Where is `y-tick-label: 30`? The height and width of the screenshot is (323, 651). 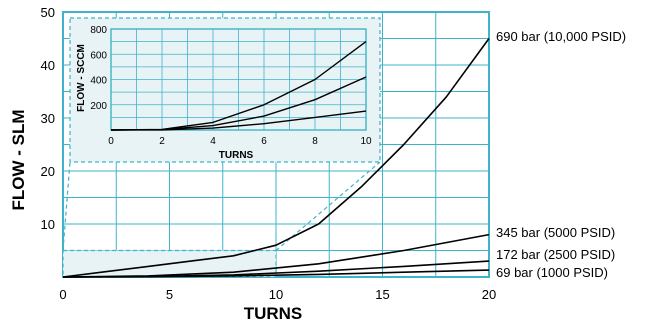 y-tick-label: 30 is located at coordinates (48, 118).